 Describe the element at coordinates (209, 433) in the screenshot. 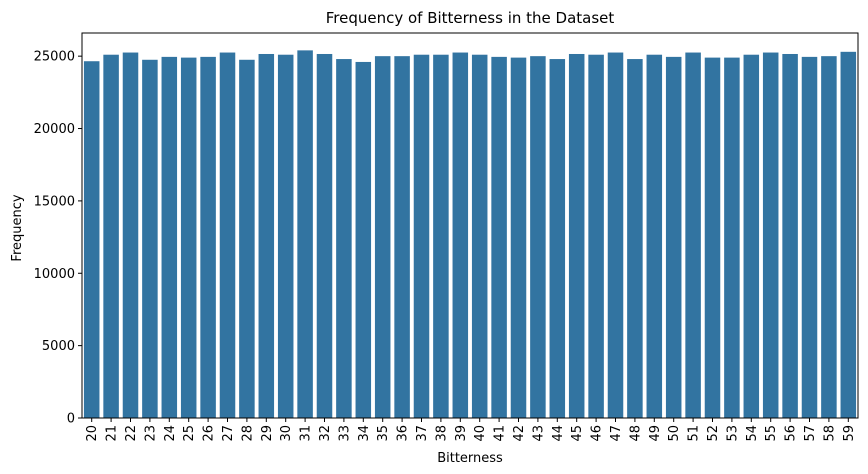

I see `x-tick-label-26: 26` at that location.